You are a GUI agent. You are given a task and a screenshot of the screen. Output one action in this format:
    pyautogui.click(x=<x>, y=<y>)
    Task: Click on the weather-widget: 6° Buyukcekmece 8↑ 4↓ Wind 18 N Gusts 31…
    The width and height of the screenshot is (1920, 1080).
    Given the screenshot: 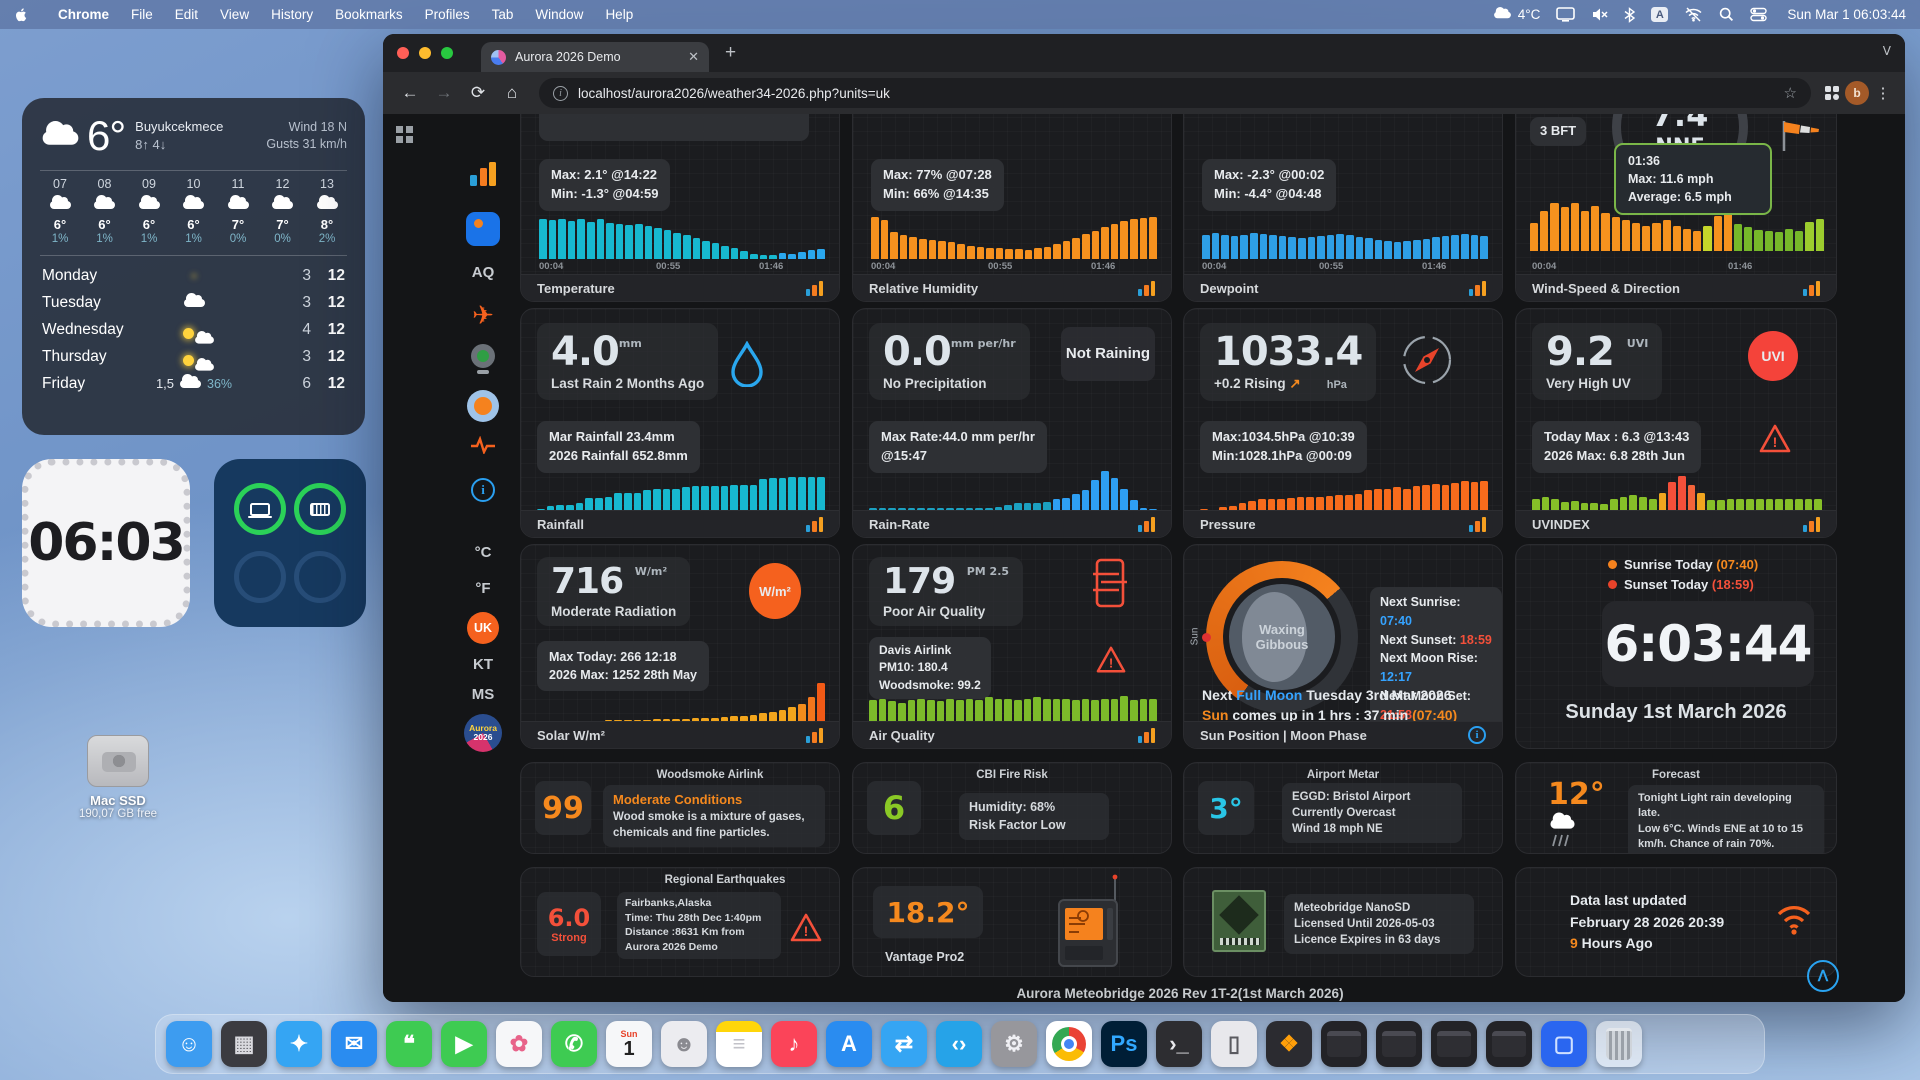 What is the action you would take?
    pyautogui.click(x=193, y=266)
    